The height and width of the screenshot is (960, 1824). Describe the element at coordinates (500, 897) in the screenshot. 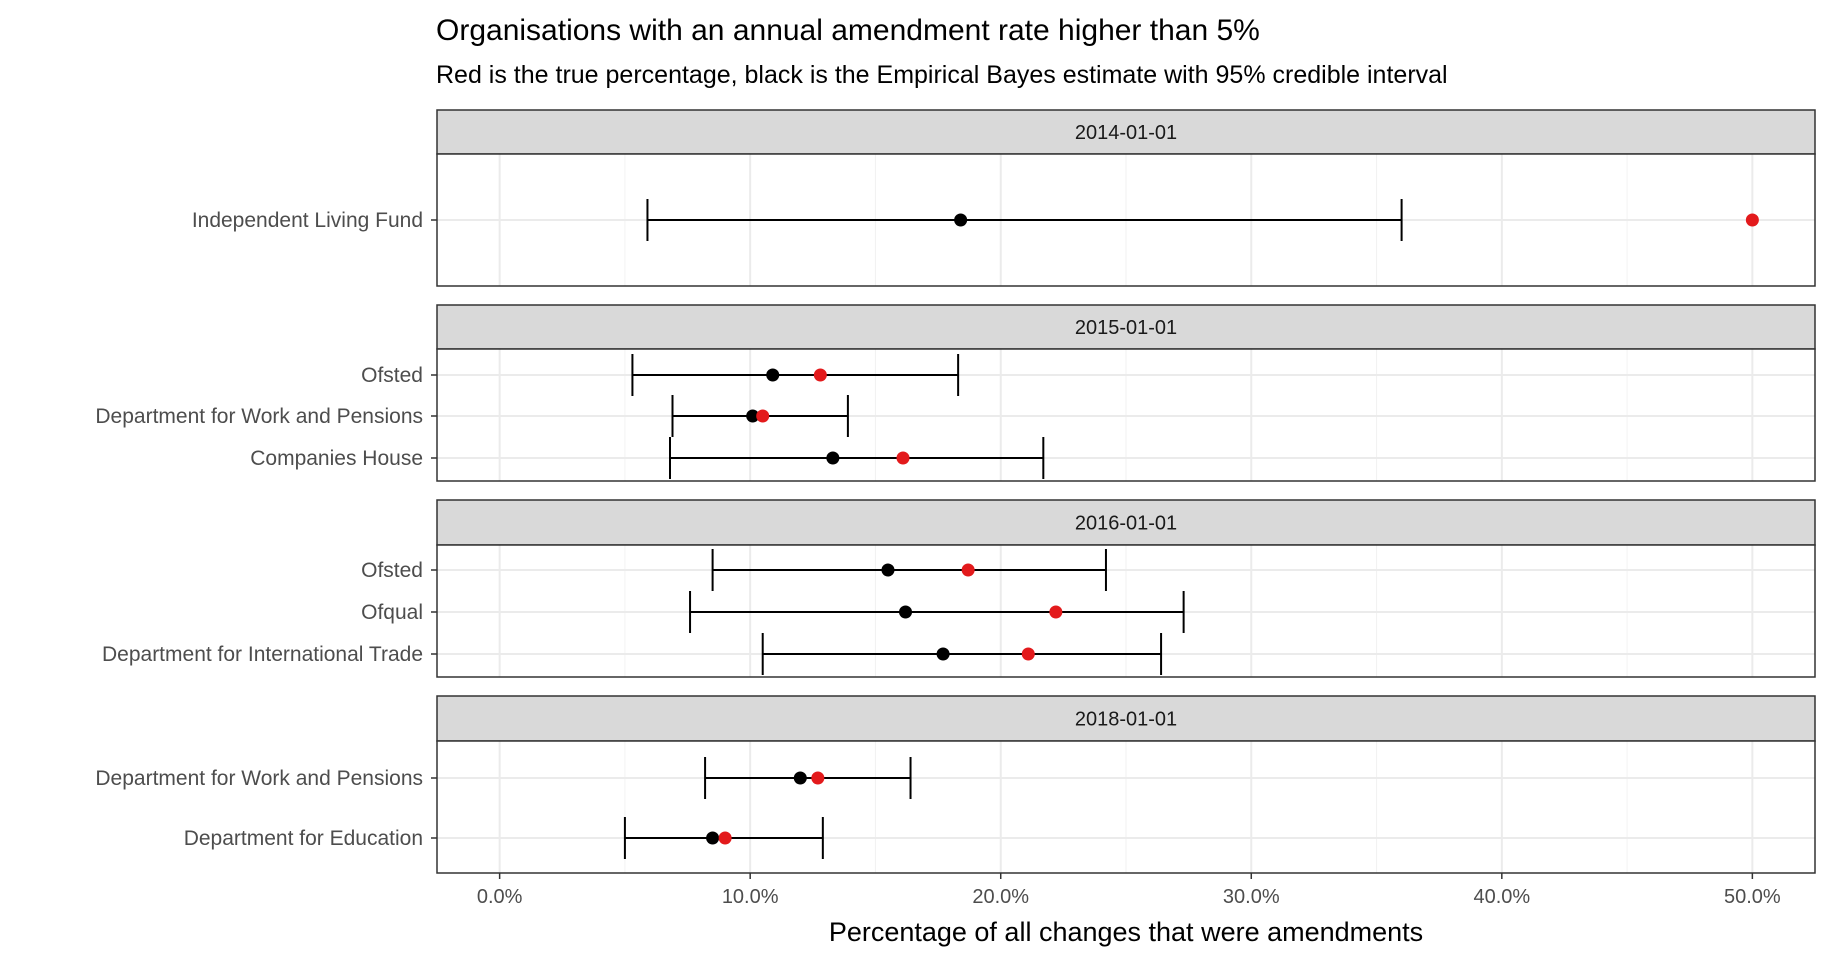

I see `x-tick-label: 0.0%` at that location.